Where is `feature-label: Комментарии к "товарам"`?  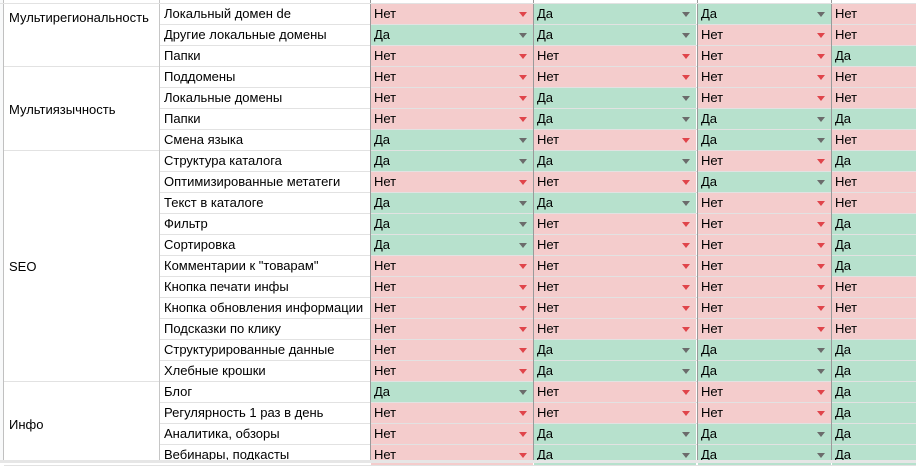 feature-label: Комментарии к "товарам" is located at coordinates (264, 266).